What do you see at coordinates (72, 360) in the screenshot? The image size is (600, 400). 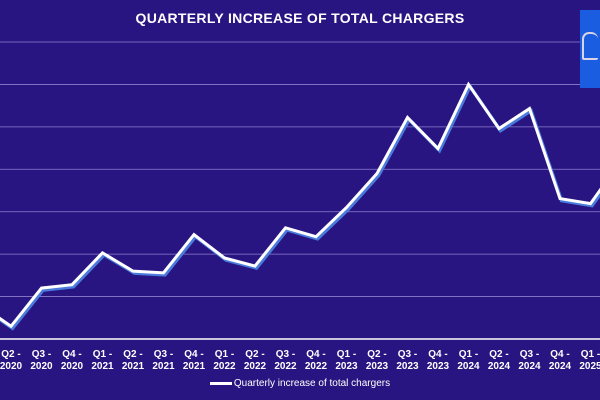 I see `x-tick-label: Q4 -2020` at bounding box center [72, 360].